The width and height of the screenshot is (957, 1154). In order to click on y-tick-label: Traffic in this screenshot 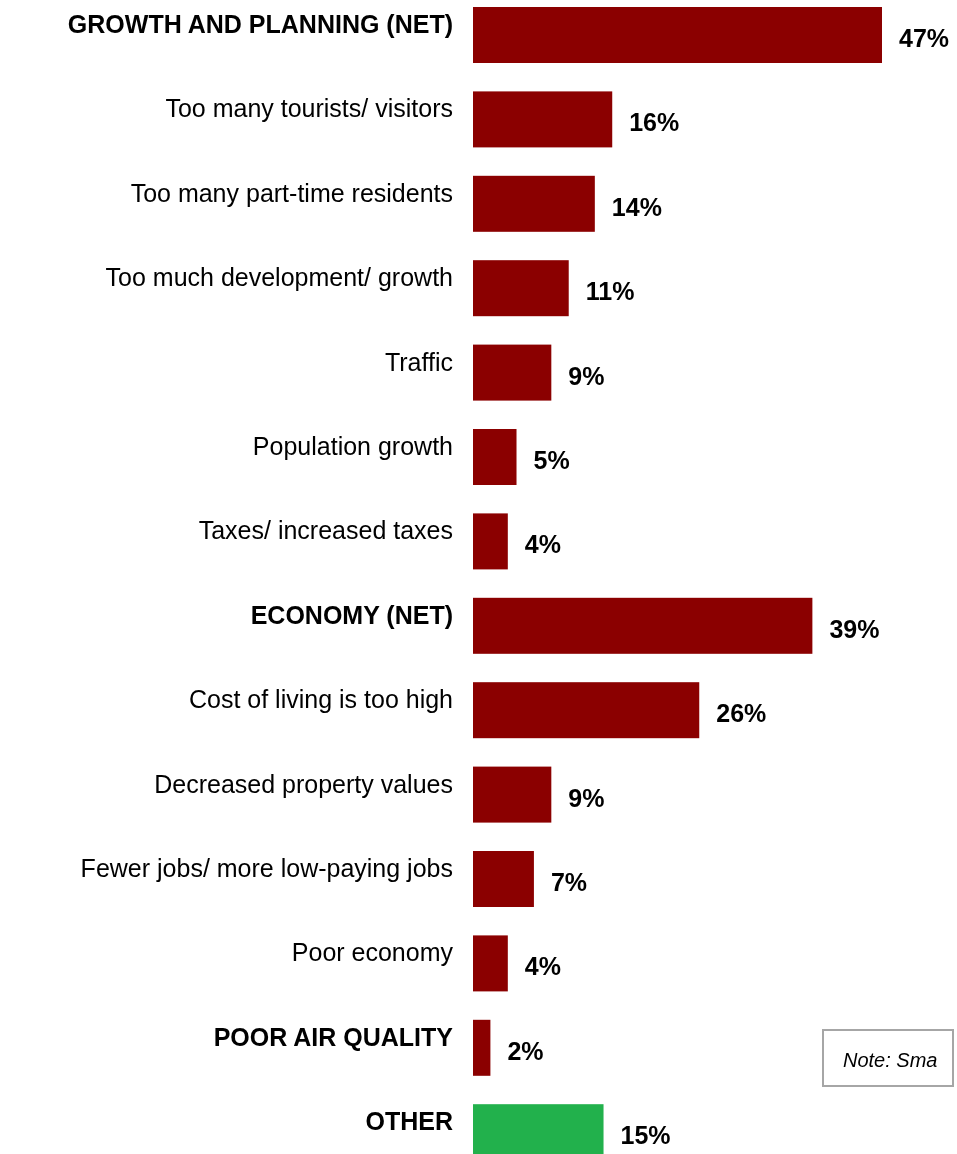, I will do `click(418, 361)`.